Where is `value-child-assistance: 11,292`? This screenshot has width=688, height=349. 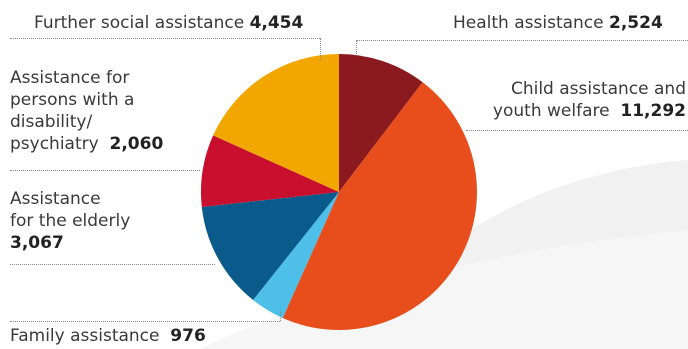 value-child-assistance: 11,292 is located at coordinates (653, 111).